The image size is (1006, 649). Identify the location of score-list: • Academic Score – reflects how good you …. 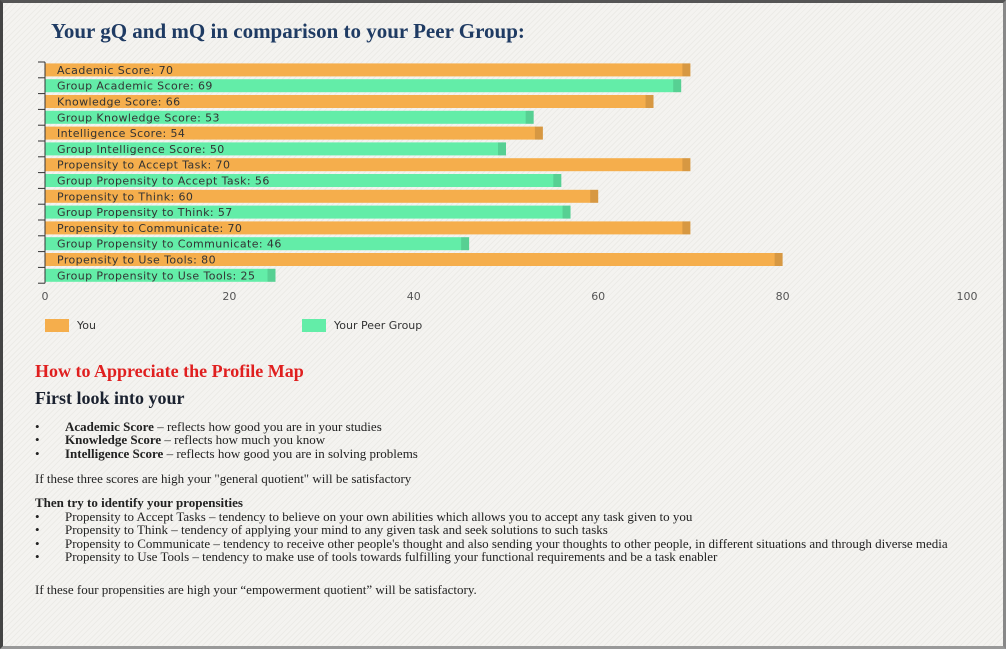
(519, 440).